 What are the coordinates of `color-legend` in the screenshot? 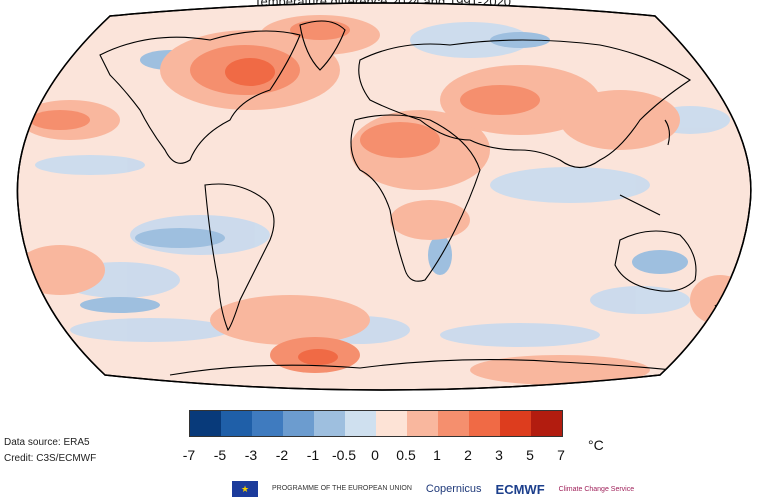 It's located at (376, 423).